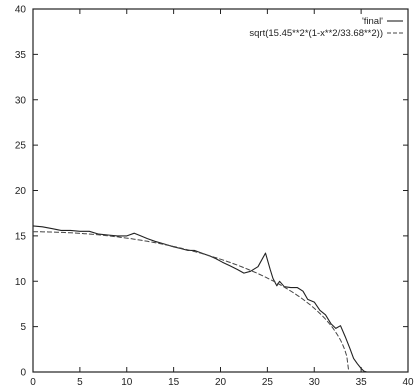 Image resolution: width=419 pixels, height=391 pixels. I want to click on x-tick-label: 10, so click(127, 382).